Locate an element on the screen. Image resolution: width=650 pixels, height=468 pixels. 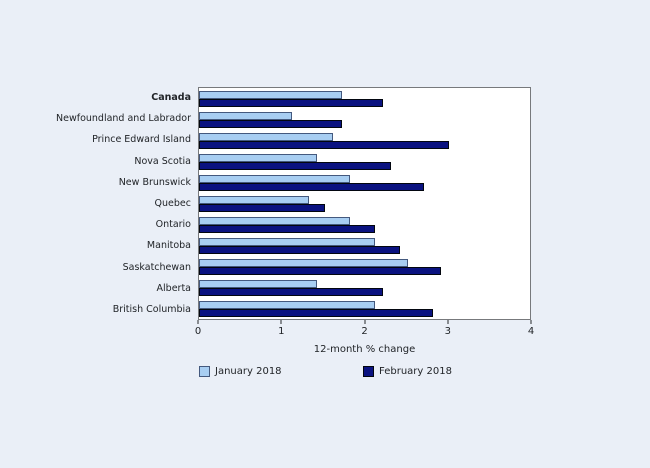
legend-label: February 2018 is located at coordinates (415, 371).